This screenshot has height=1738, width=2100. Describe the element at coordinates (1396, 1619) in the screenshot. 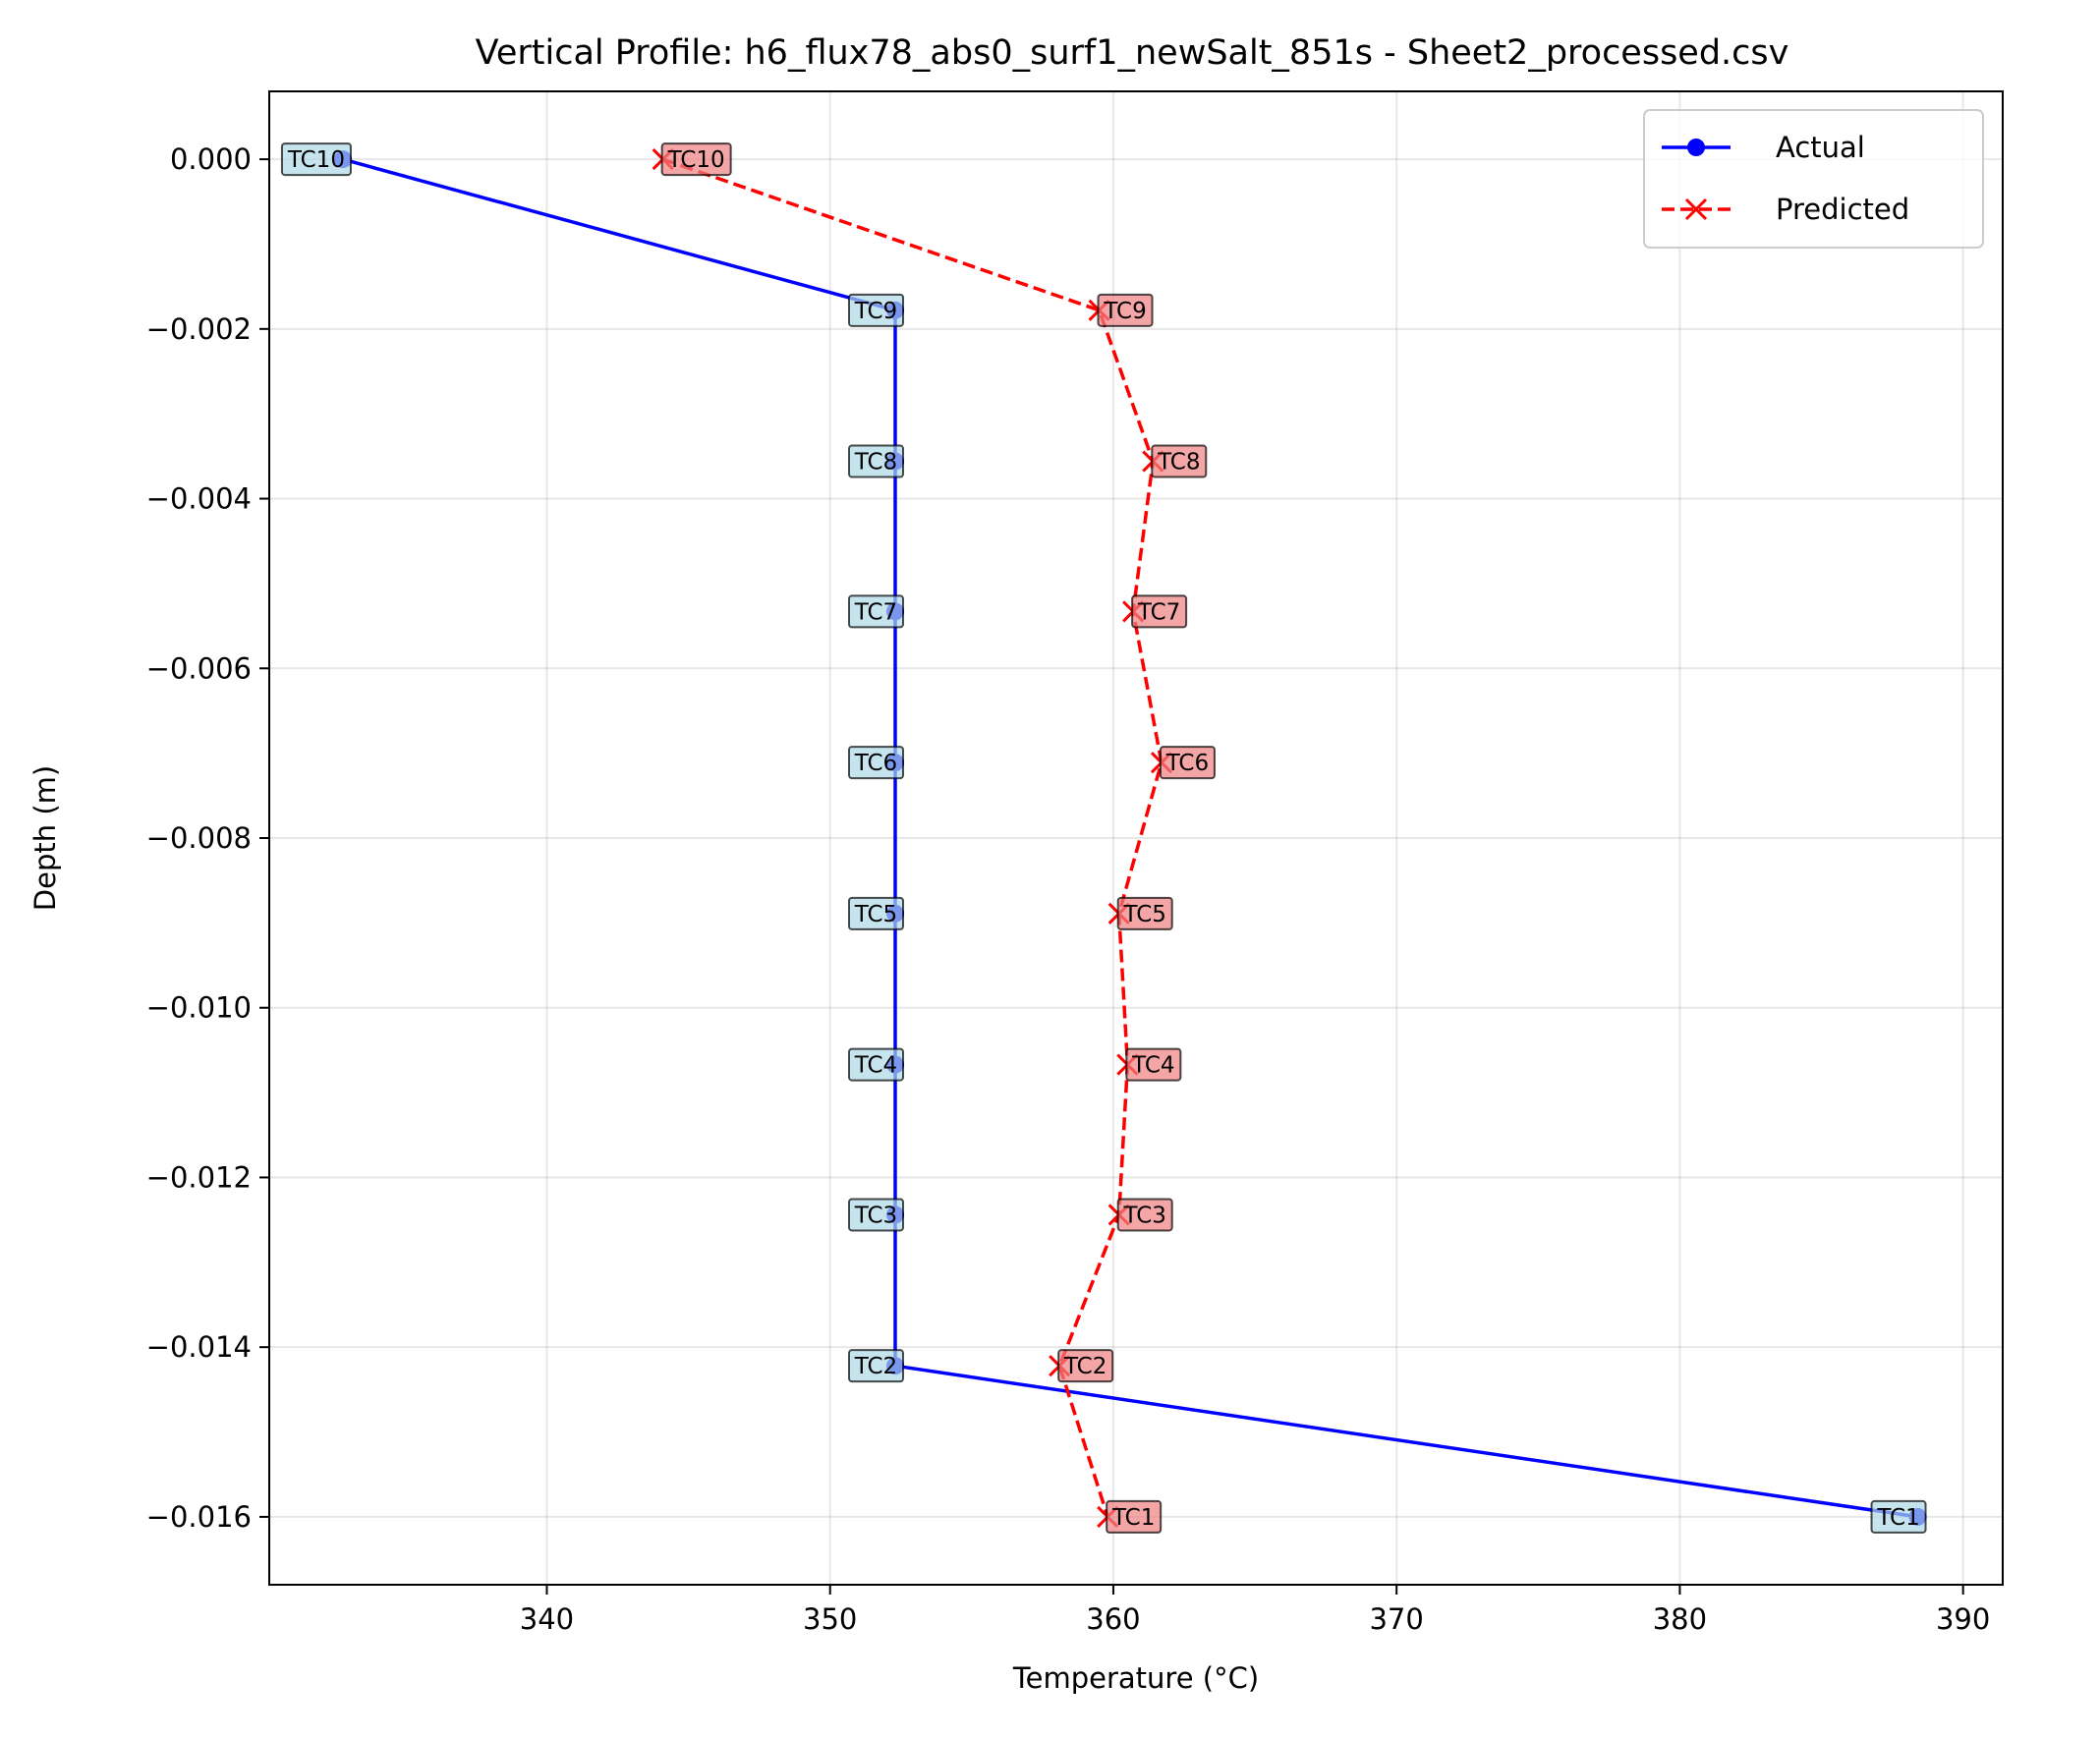

I see `x-tick-label: 370` at that location.